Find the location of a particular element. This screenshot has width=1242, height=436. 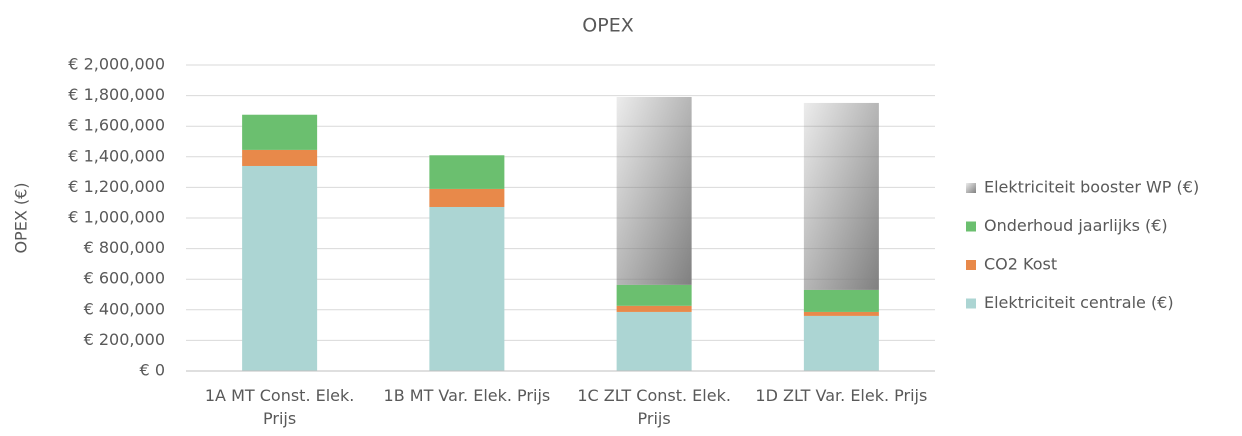

x-tick-label: 1B MT Var. Elek. Prijs is located at coordinates (467, 395).